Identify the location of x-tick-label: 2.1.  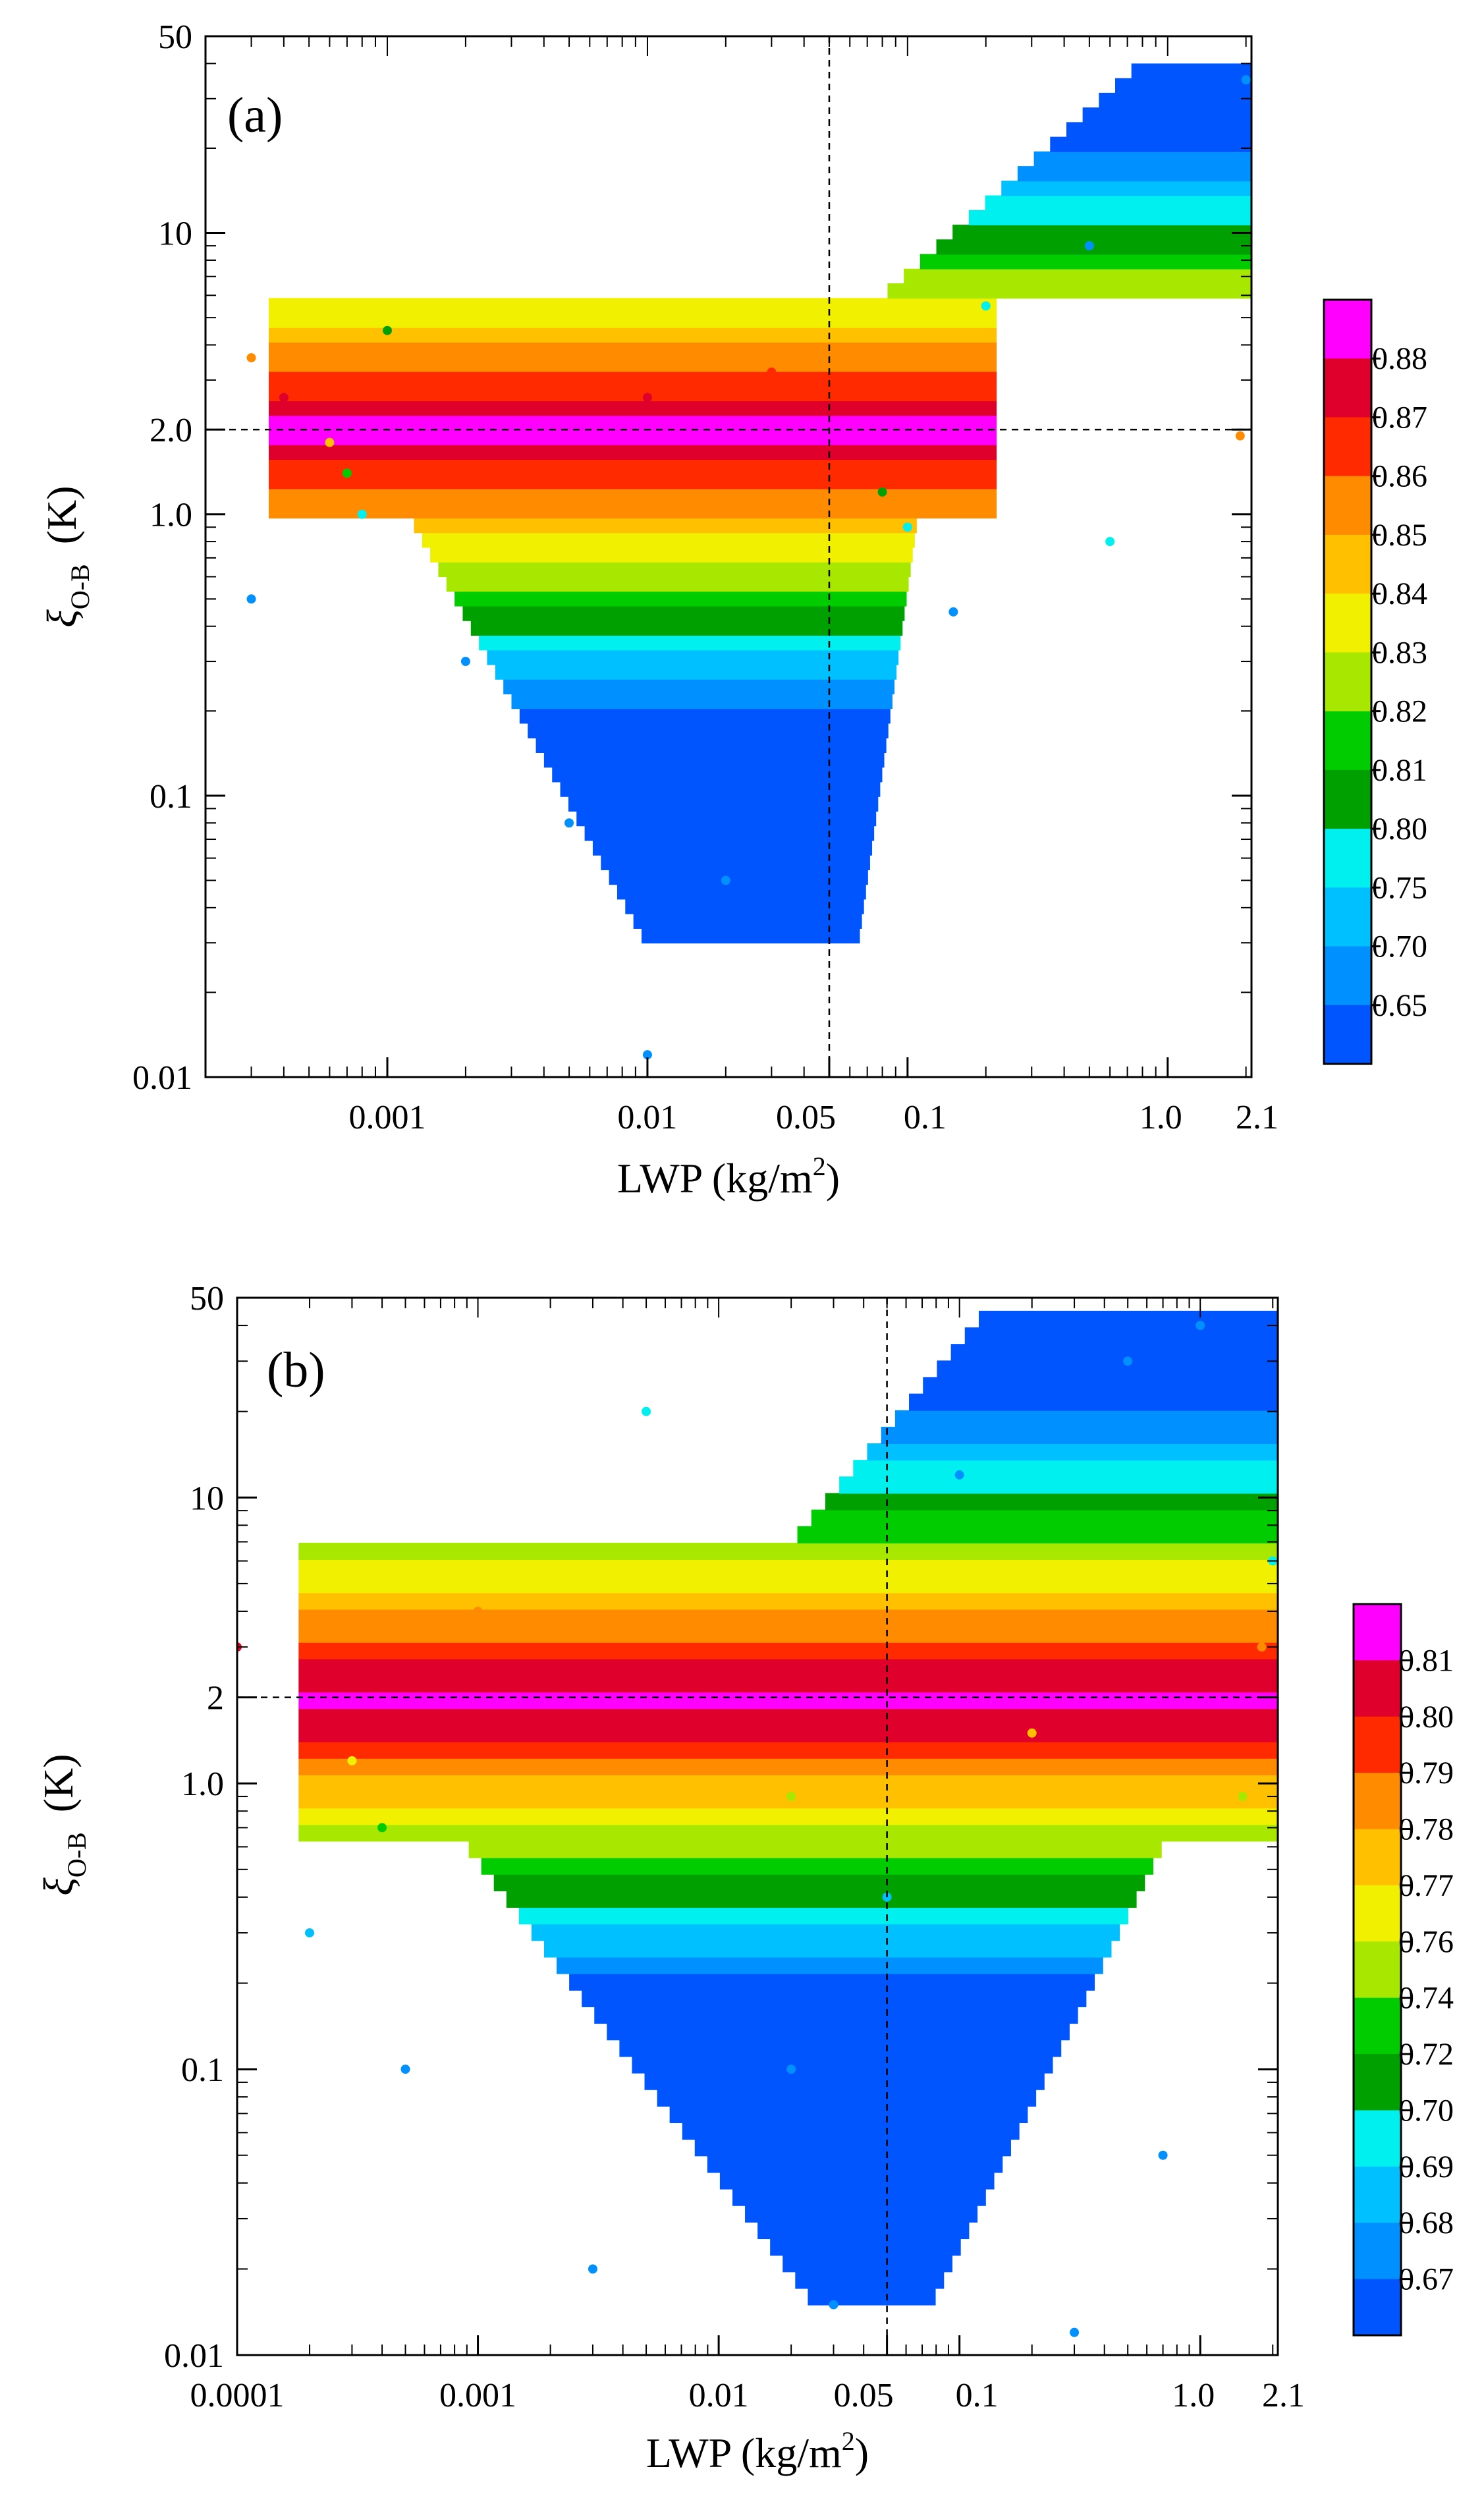
(1257, 1117).